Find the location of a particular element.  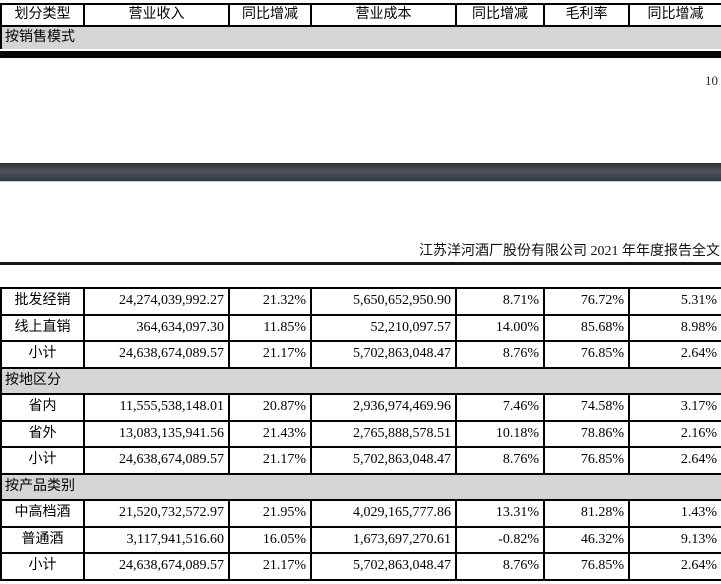

revenue-cell: 21,520,732,572.97 is located at coordinates (156, 513).